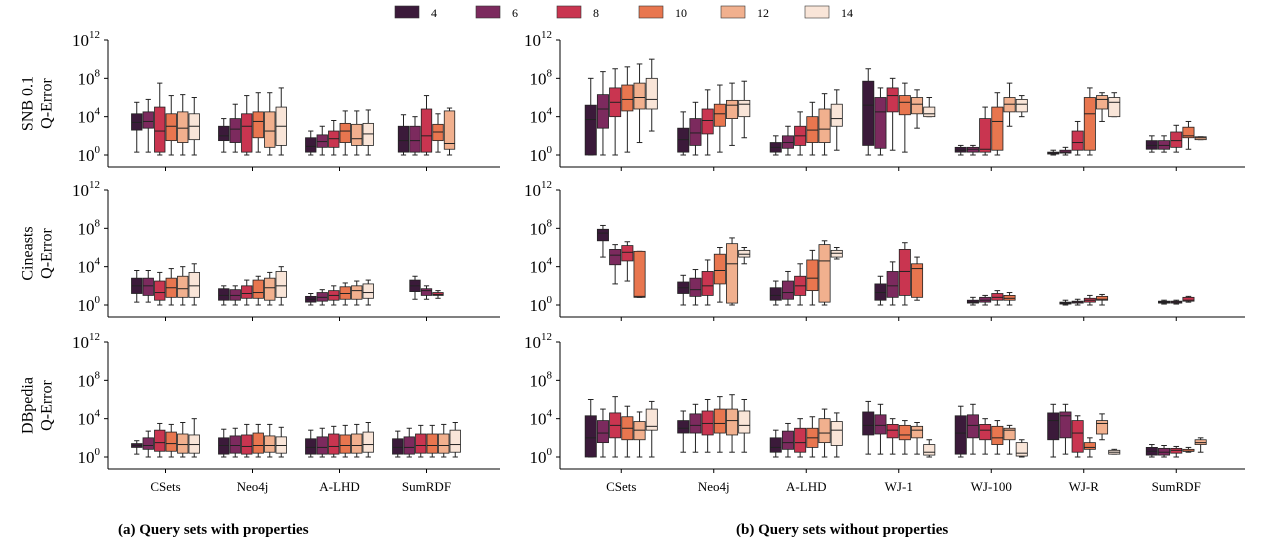  Describe the element at coordinates (38, 103) in the screenshot. I see `row-label-0: SNB 0.1 Q-Error` at that location.